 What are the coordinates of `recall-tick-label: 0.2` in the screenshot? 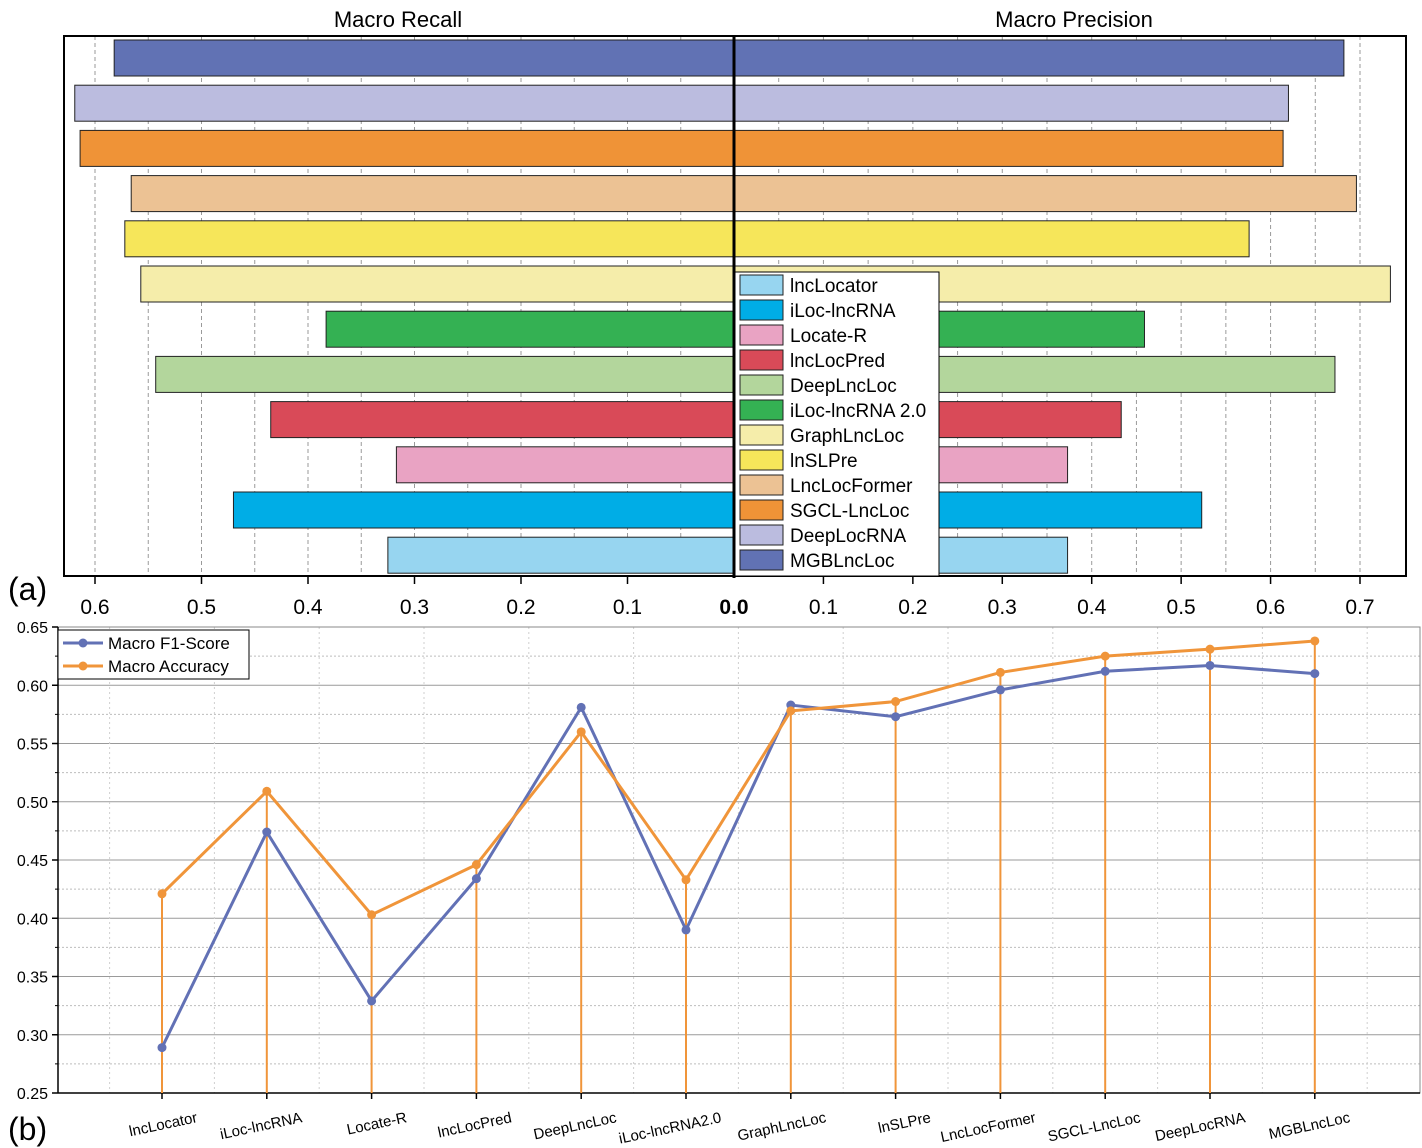 It's located at (520, 607).